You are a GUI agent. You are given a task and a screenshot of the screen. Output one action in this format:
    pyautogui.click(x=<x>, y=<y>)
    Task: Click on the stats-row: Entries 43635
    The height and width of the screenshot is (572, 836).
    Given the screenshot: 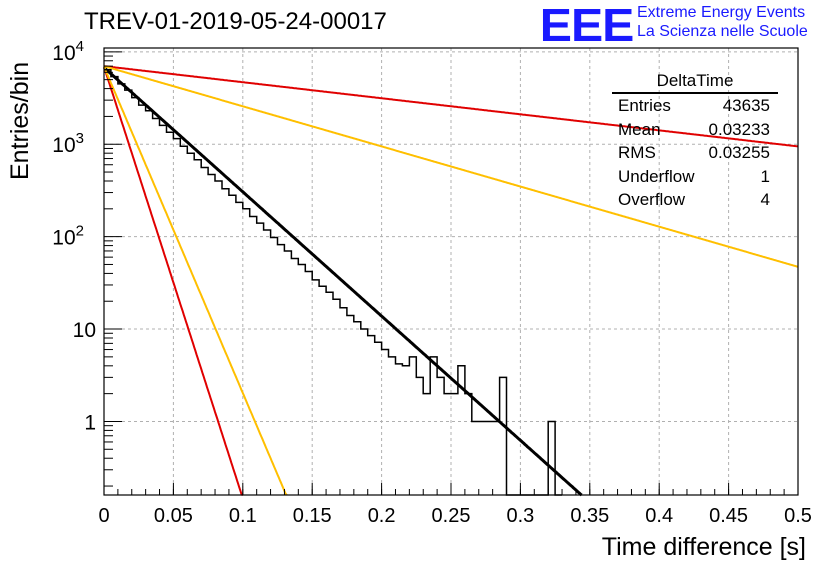 What is the action you would take?
    pyautogui.click(x=695, y=106)
    